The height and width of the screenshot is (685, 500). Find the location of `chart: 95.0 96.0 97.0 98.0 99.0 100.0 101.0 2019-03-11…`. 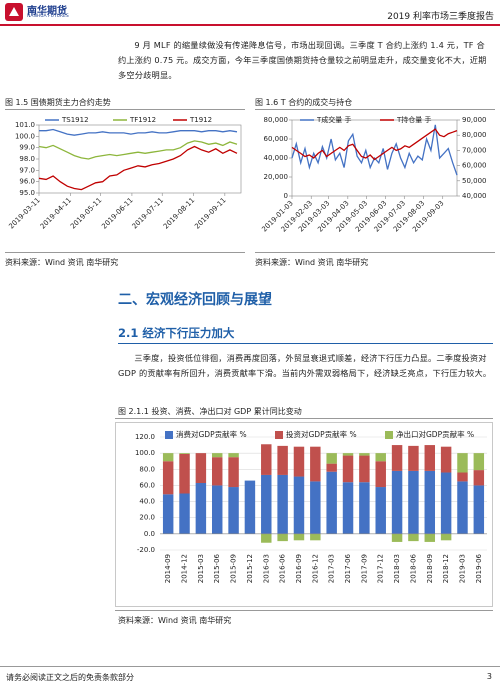

chart: 95.0 96.0 97.0 98.0 99.0 100.0 101.0 2019-03-11… is located at coordinates (124, 173).